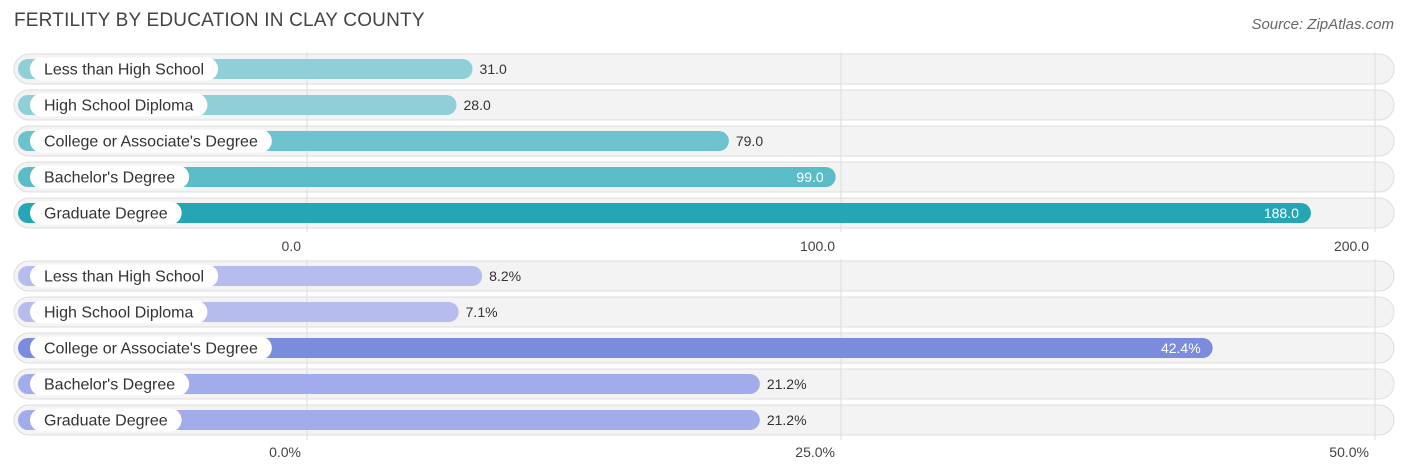 This screenshot has height=476, width=1406. Describe the element at coordinates (1349, 452) in the screenshot. I see `axis-tick-label: 50.0%` at that location.